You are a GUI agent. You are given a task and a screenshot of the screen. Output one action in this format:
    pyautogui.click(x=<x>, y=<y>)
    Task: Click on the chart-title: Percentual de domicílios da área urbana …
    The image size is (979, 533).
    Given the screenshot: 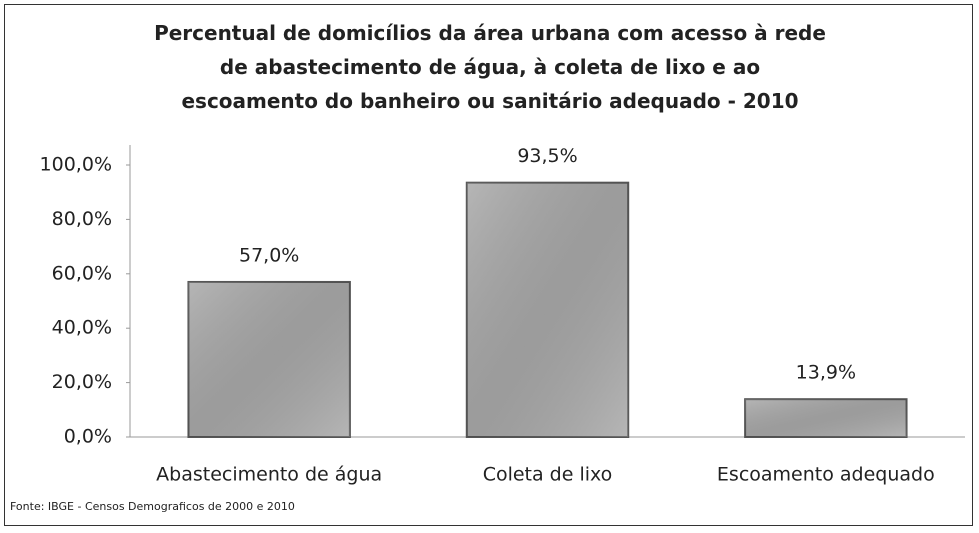 What is the action you would take?
    pyautogui.click(x=490, y=67)
    